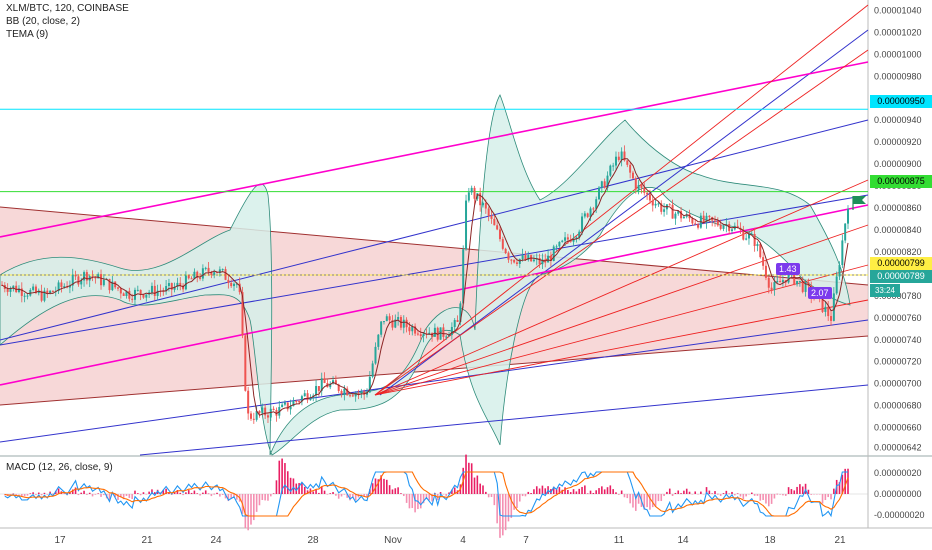  Describe the element at coordinates (898, 76) in the screenshot. I see `price-tick-label: 0.00000980` at that location.